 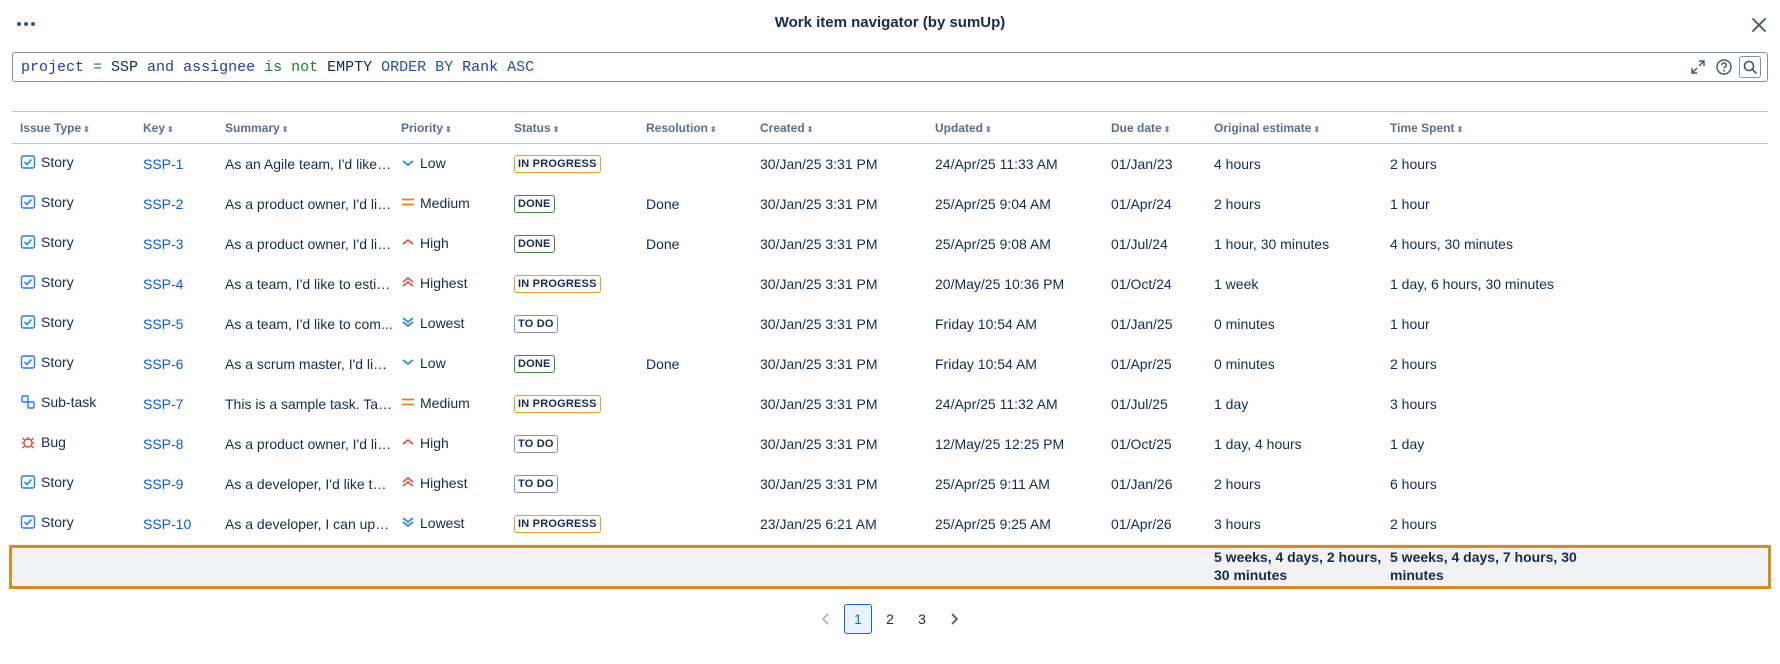 I want to click on issue-key-link: SSP-7, so click(x=163, y=403).